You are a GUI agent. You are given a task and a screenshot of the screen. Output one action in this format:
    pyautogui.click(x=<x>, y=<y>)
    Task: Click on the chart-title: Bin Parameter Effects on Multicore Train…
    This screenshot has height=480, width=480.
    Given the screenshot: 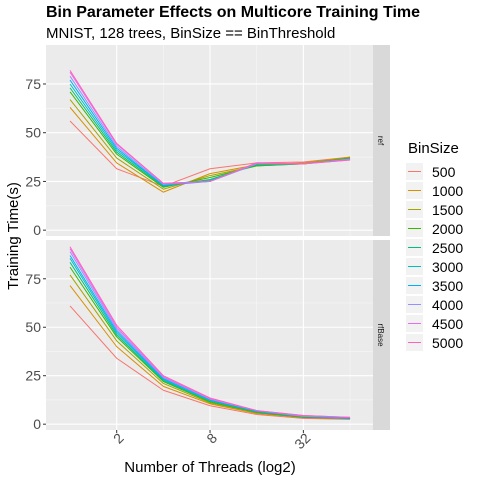 What is the action you would take?
    pyautogui.click(x=233, y=12)
    